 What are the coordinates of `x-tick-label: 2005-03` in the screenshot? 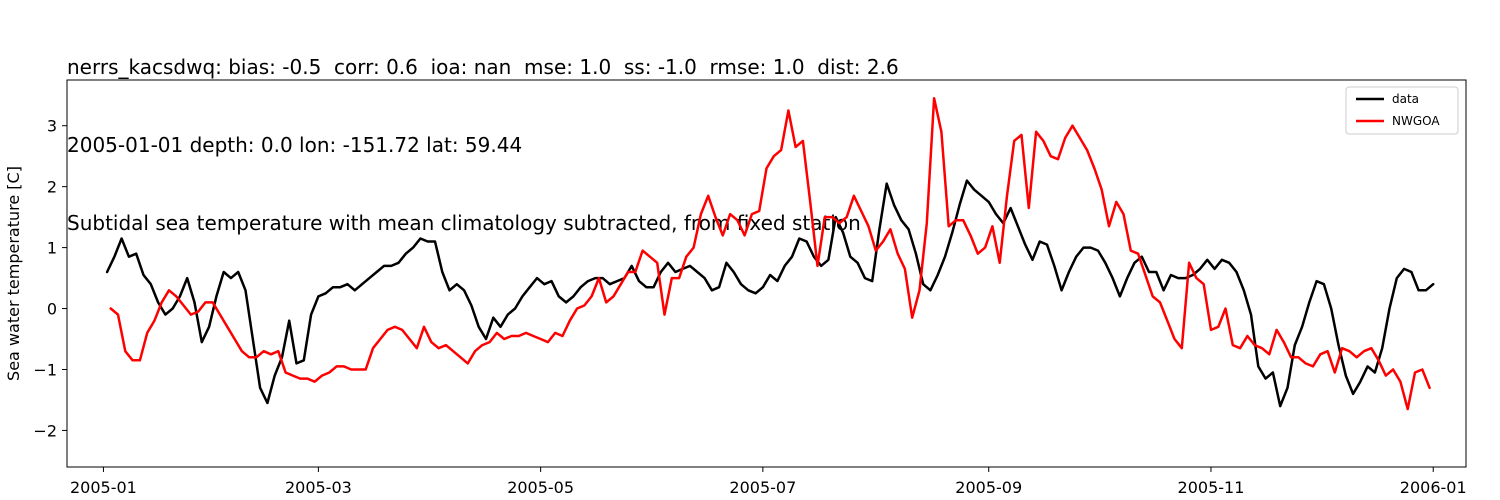 It's located at (318, 487).